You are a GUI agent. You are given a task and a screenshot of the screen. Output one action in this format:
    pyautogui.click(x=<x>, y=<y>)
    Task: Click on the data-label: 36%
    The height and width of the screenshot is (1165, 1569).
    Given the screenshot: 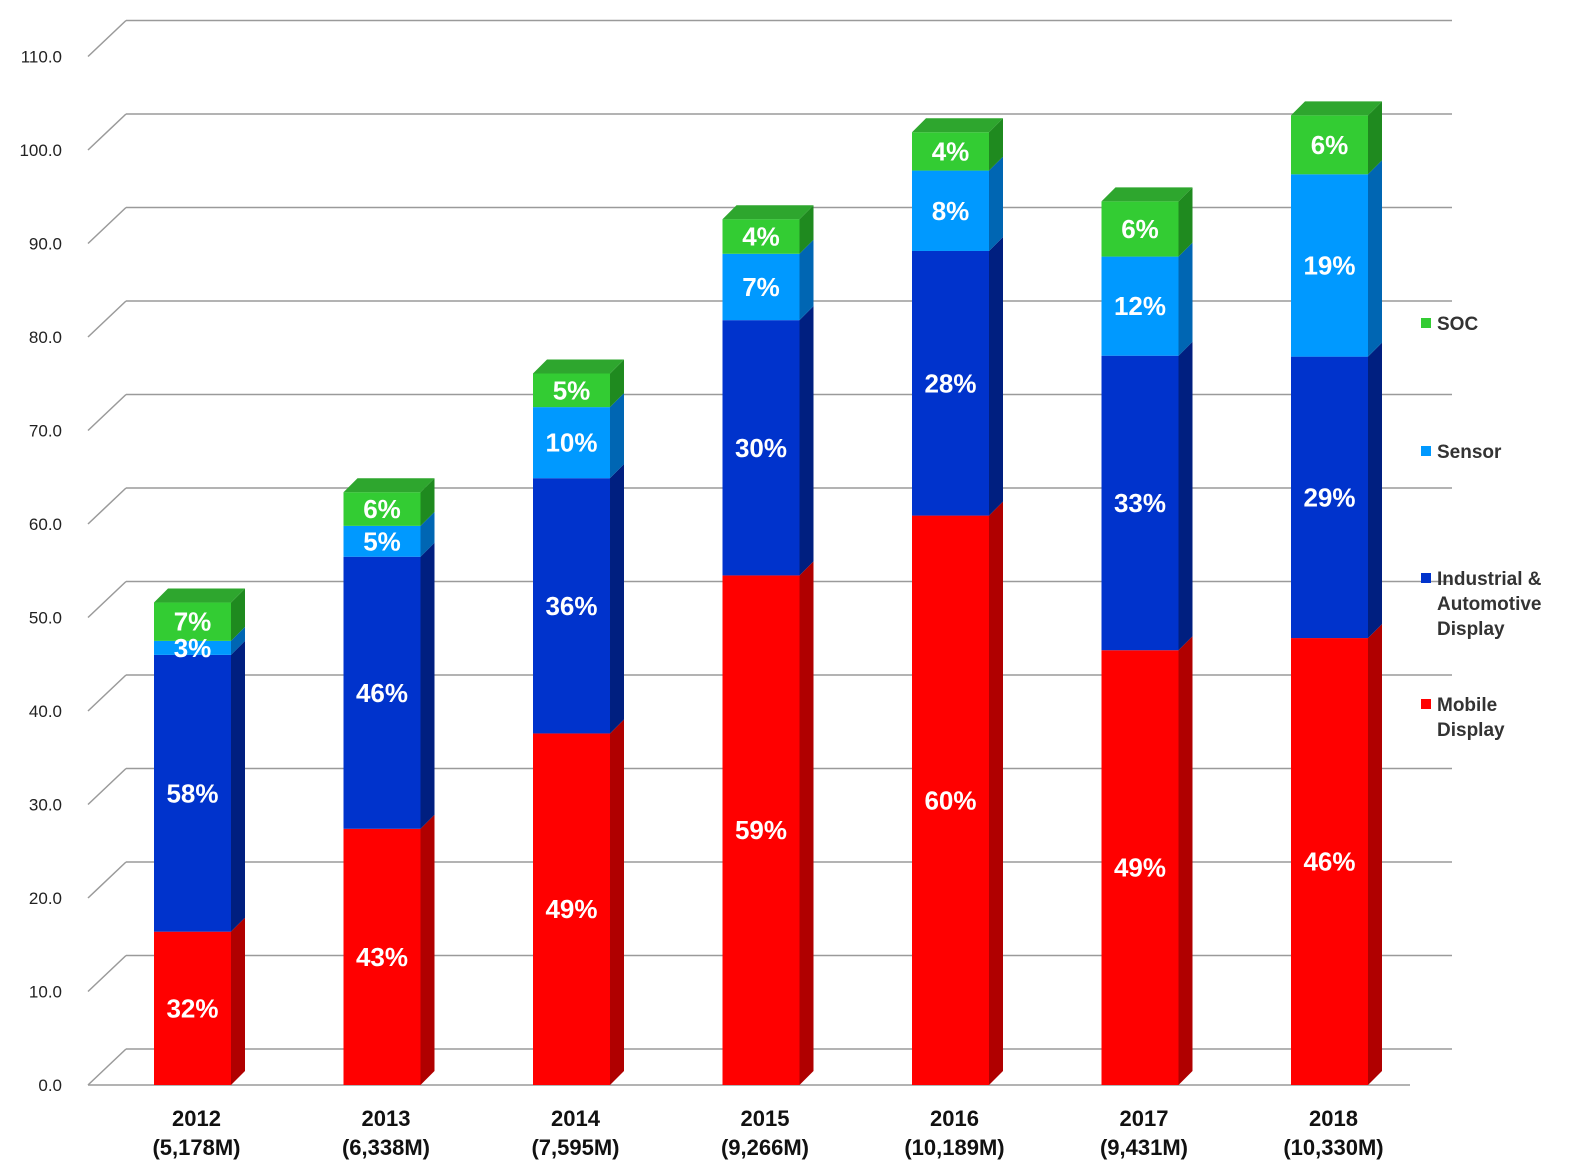 What is the action you would take?
    pyautogui.click(x=571, y=606)
    